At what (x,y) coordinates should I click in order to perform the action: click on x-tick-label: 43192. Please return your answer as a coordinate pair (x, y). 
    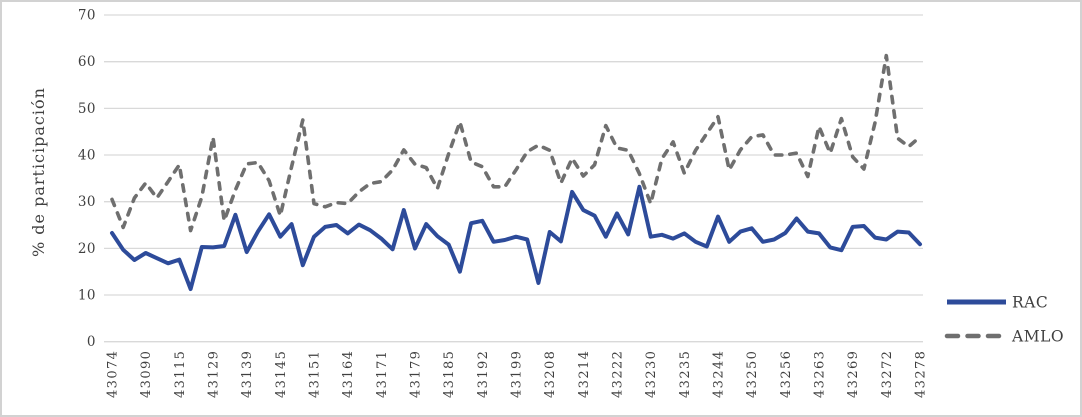
    Looking at the image, I should click on (483, 374).